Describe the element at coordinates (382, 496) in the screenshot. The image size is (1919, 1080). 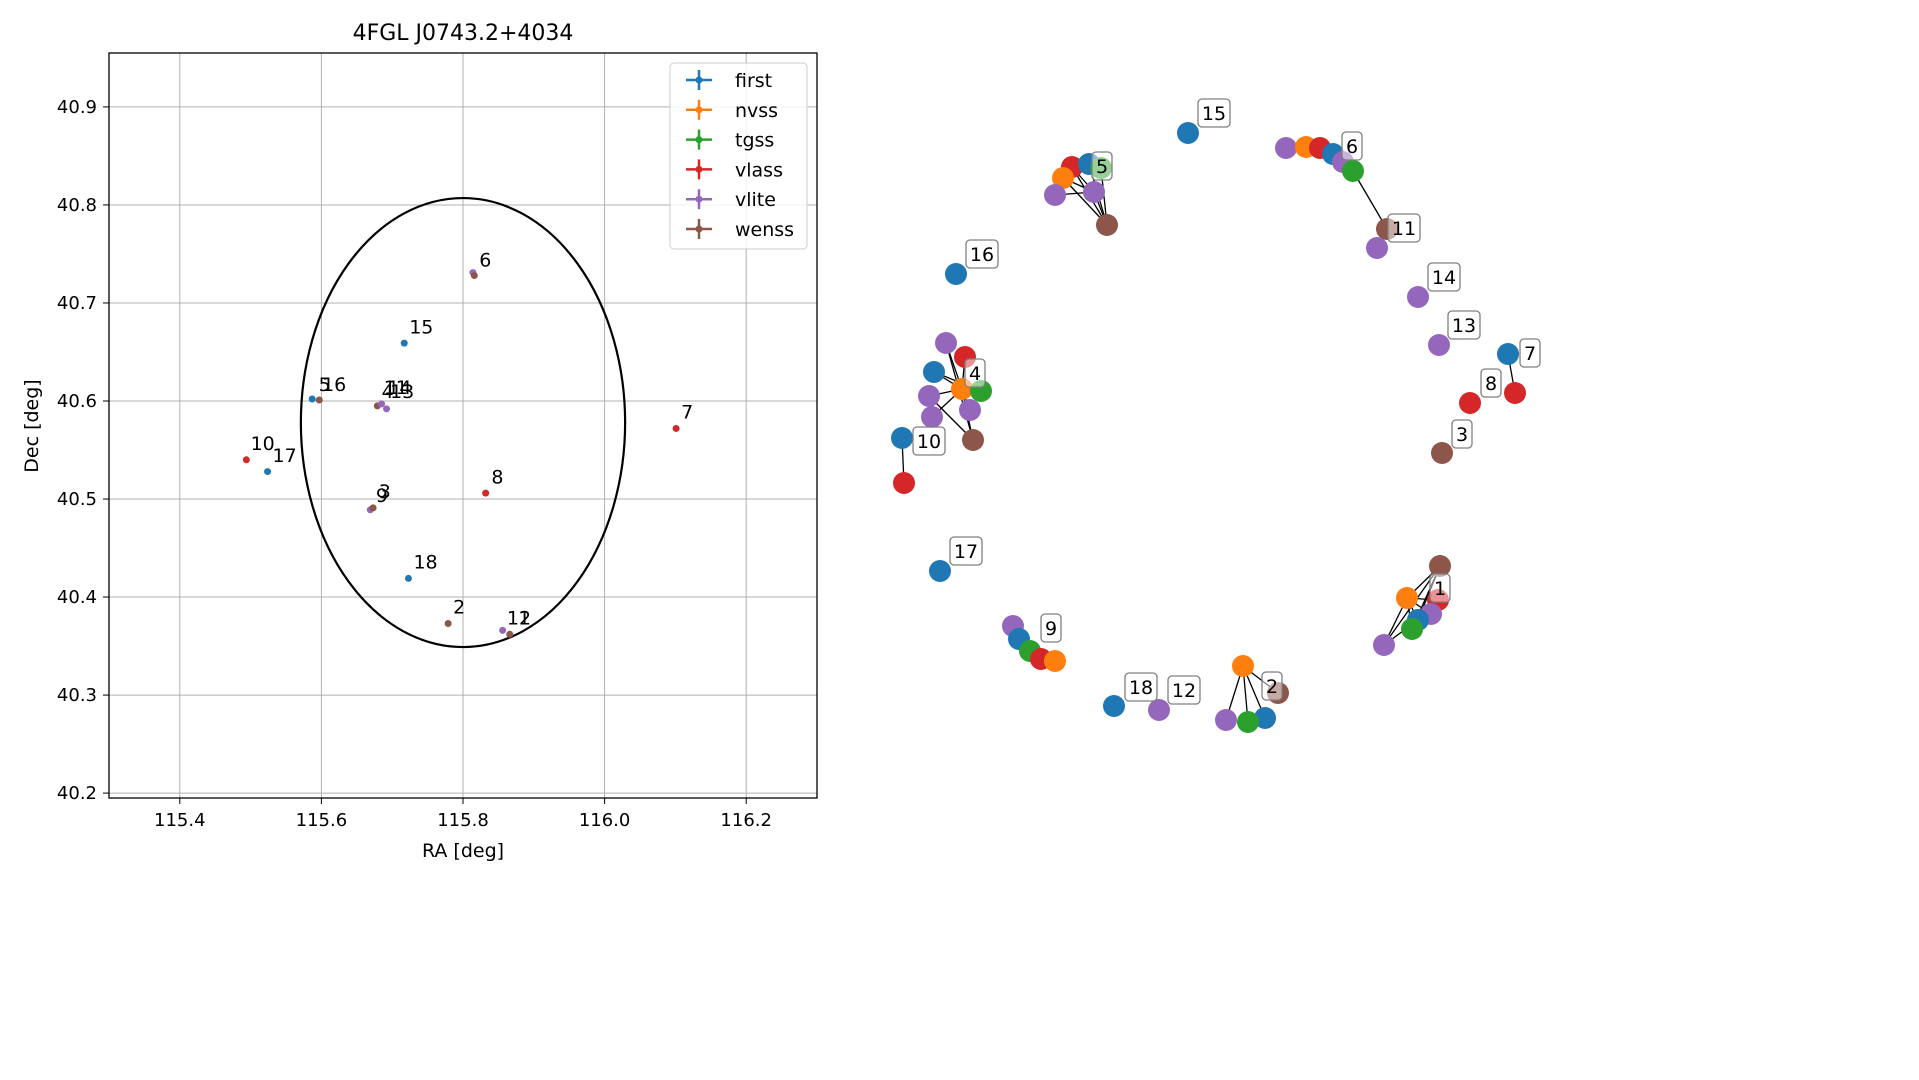
I see `source-label: 9` at that location.